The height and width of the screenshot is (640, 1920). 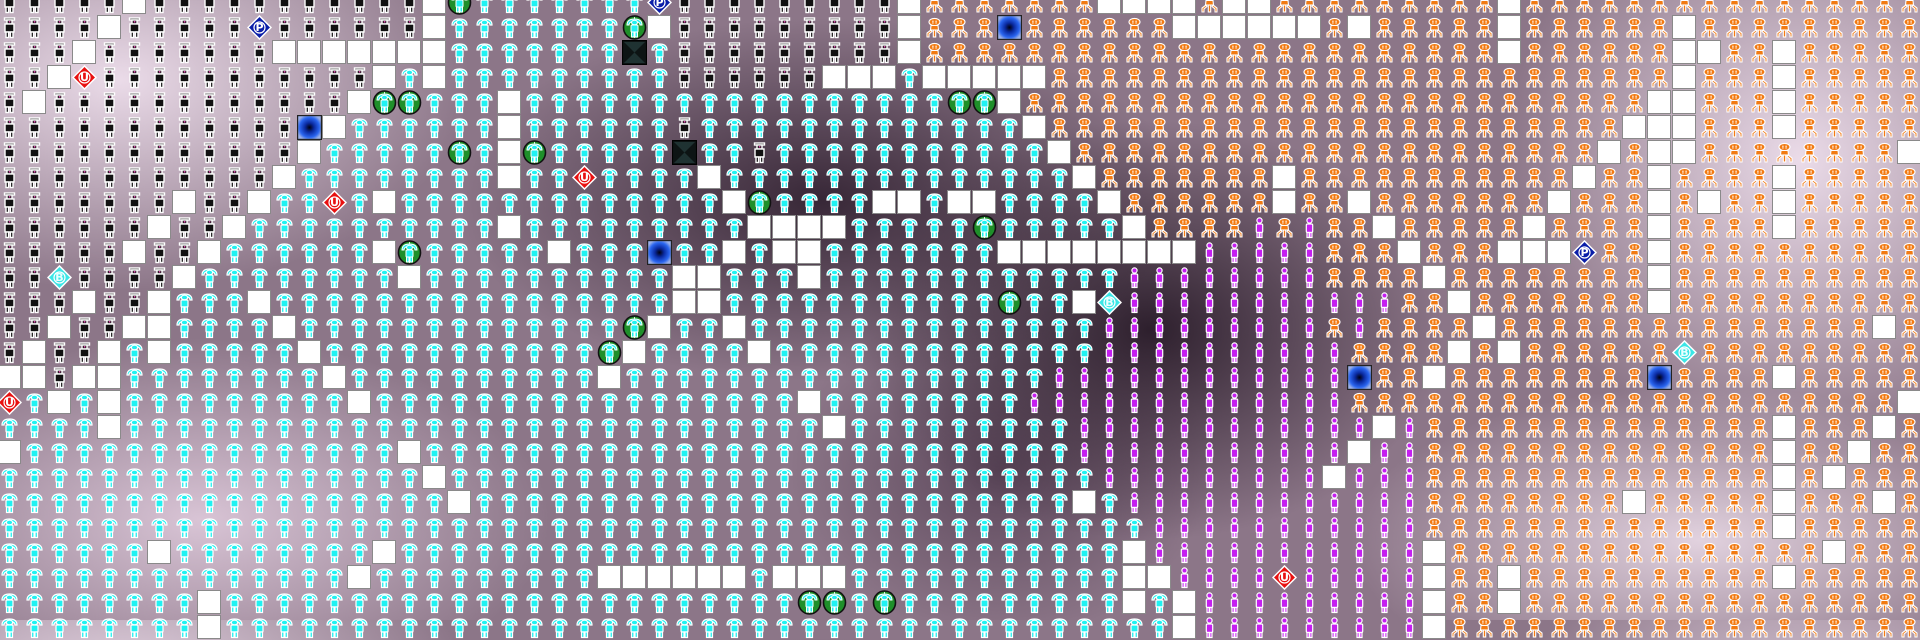 I want to click on red-u-marker: U, so click(x=1284, y=577).